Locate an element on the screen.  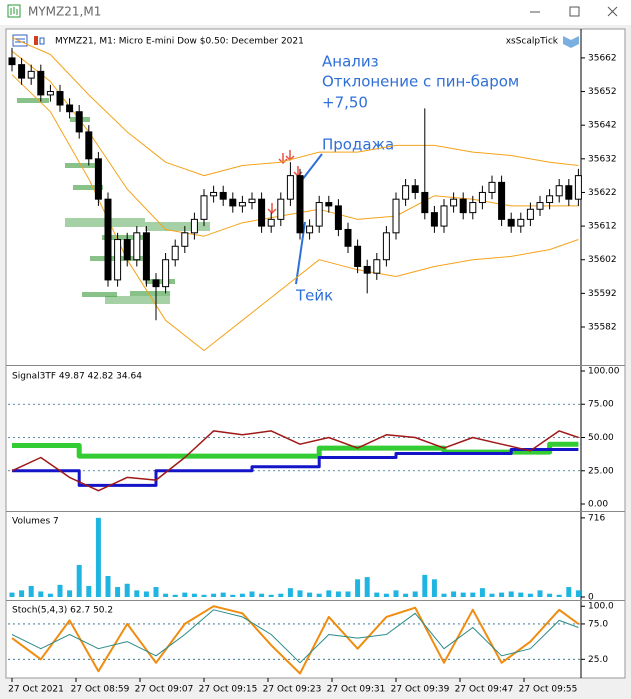
close-button is located at coordinates (612, 11).